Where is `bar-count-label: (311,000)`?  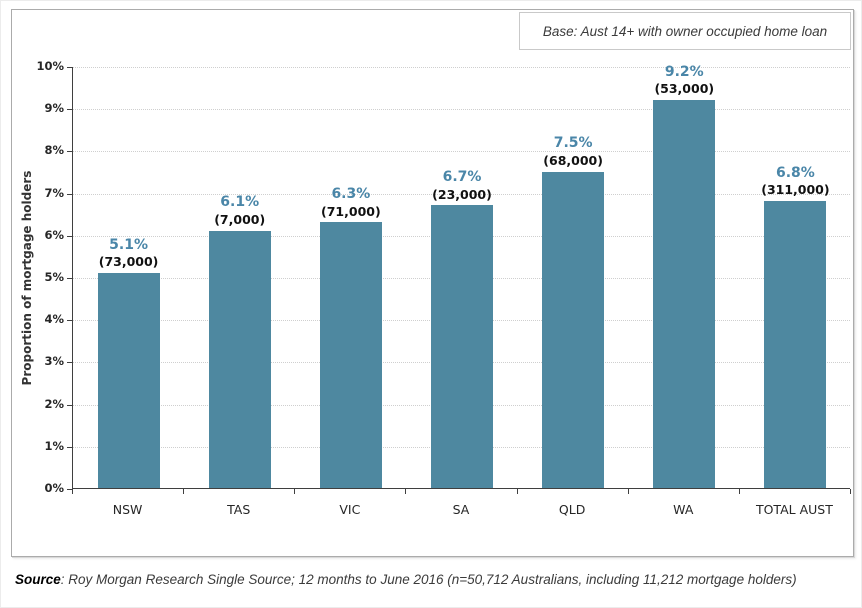
bar-count-label: (311,000) is located at coordinates (795, 190).